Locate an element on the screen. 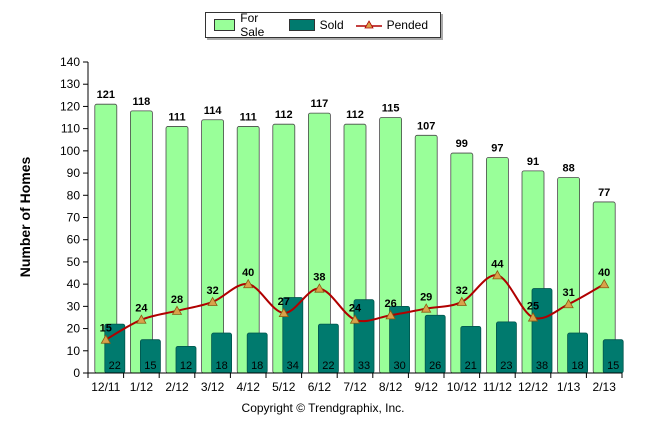 This screenshot has height=434, width=646. for-sale-data-label: 114 is located at coordinates (213, 111).